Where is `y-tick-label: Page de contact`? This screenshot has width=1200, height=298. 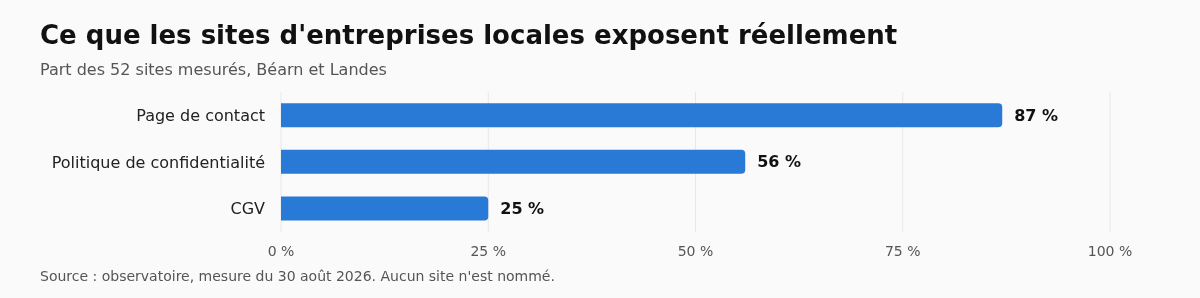 y-tick-label: Page de contact is located at coordinates (200, 116).